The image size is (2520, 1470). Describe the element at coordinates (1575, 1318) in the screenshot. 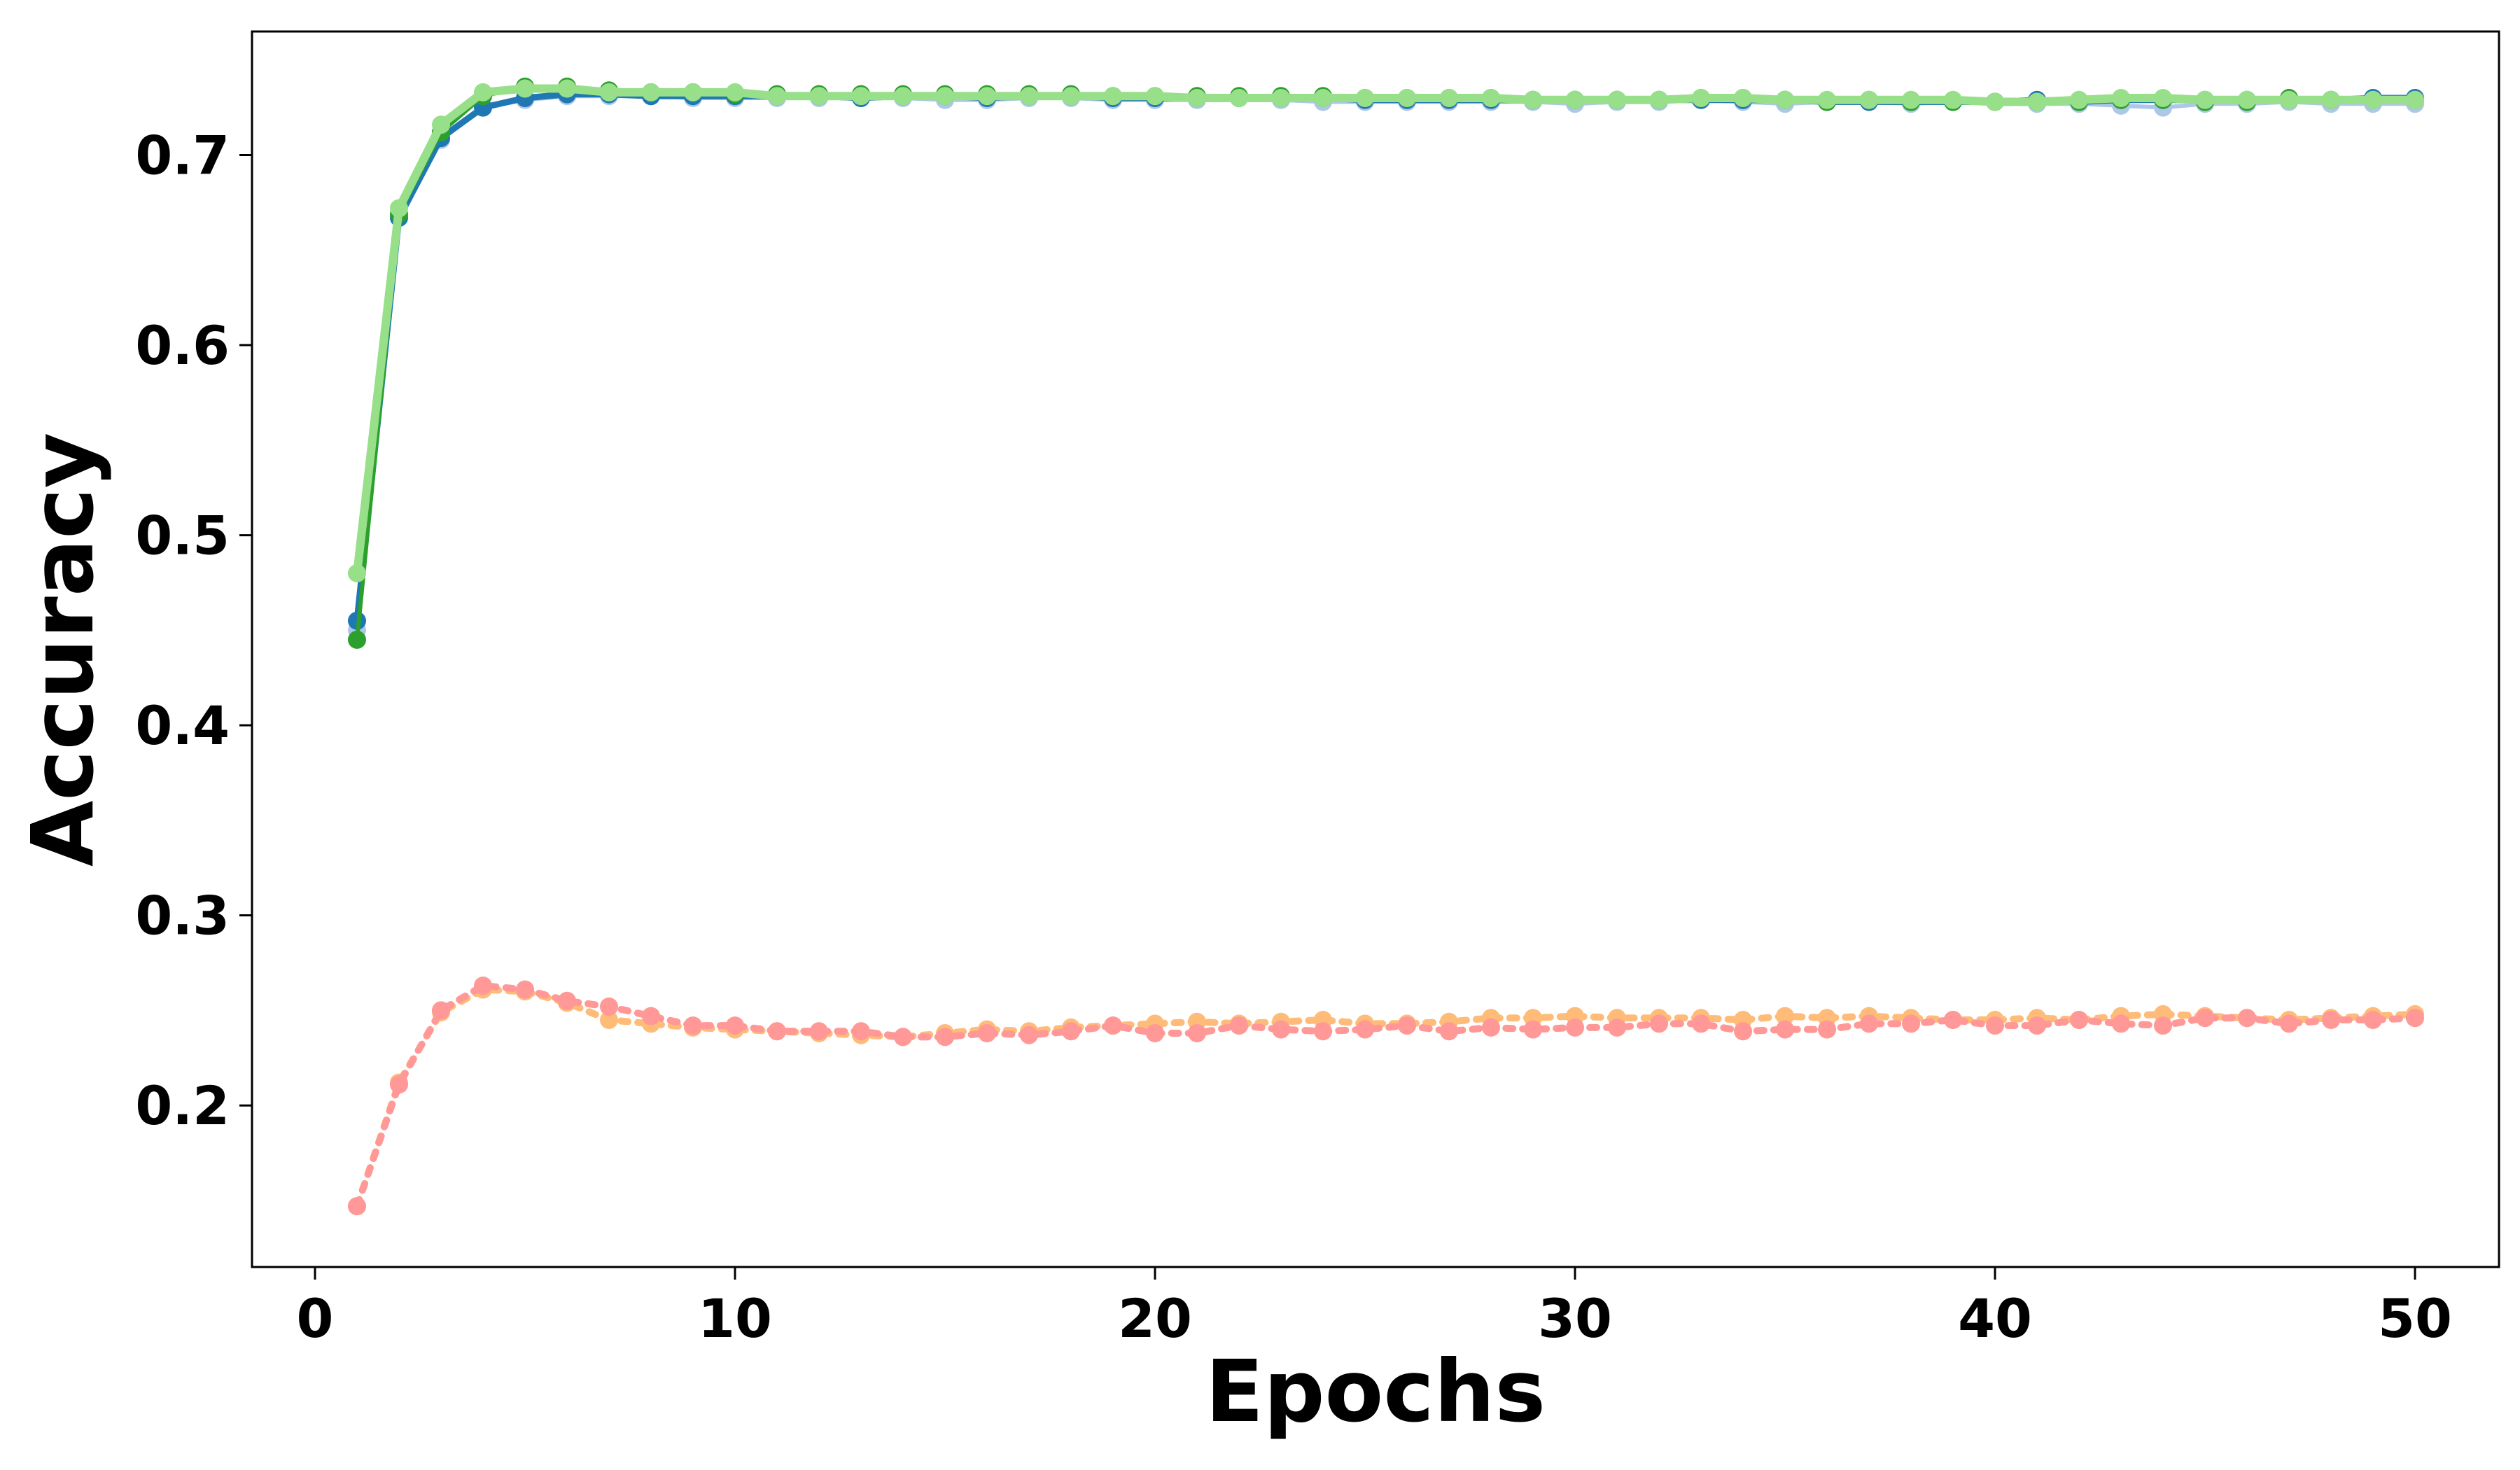

I see `x-tick-label: 30` at that location.